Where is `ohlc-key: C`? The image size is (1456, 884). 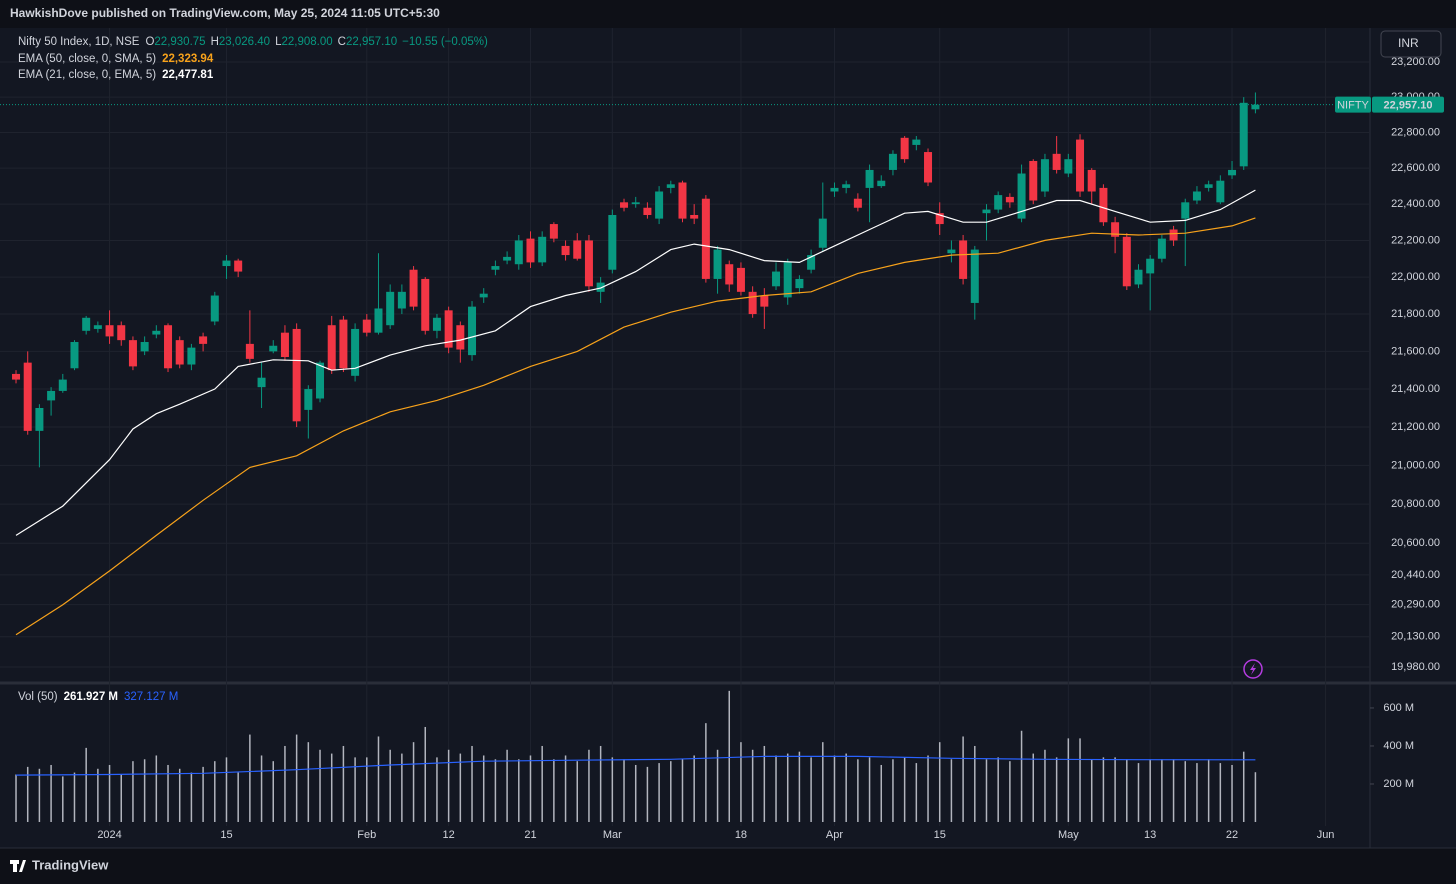
ohlc-key: C is located at coordinates (342, 42).